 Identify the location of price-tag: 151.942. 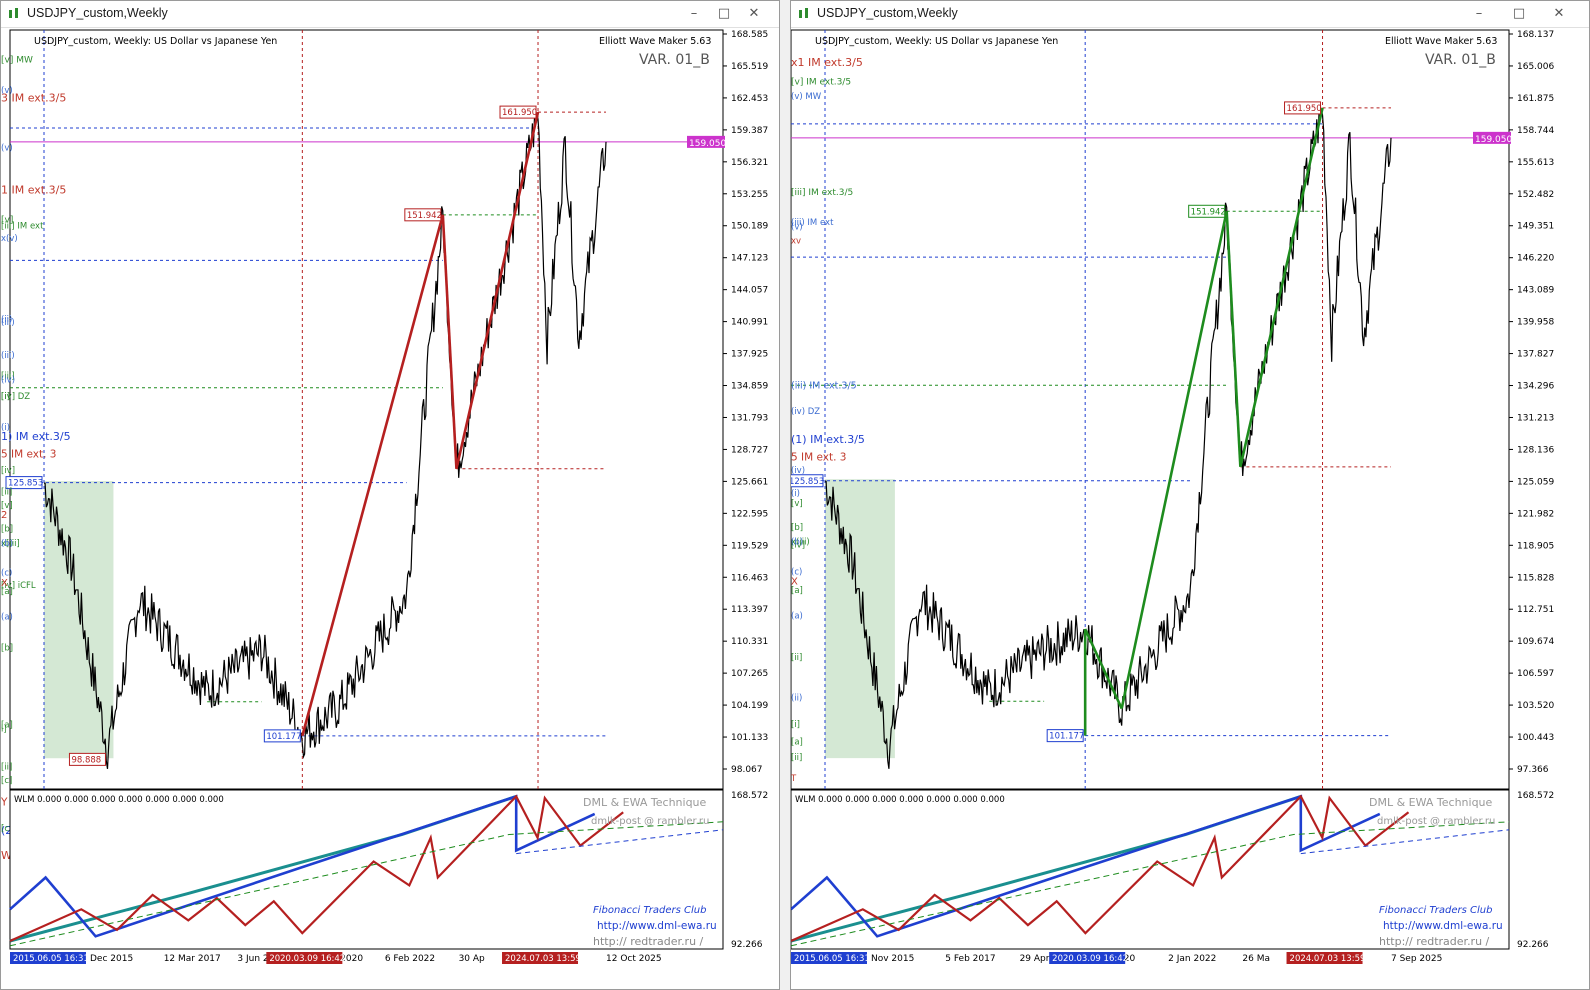
(424, 216).